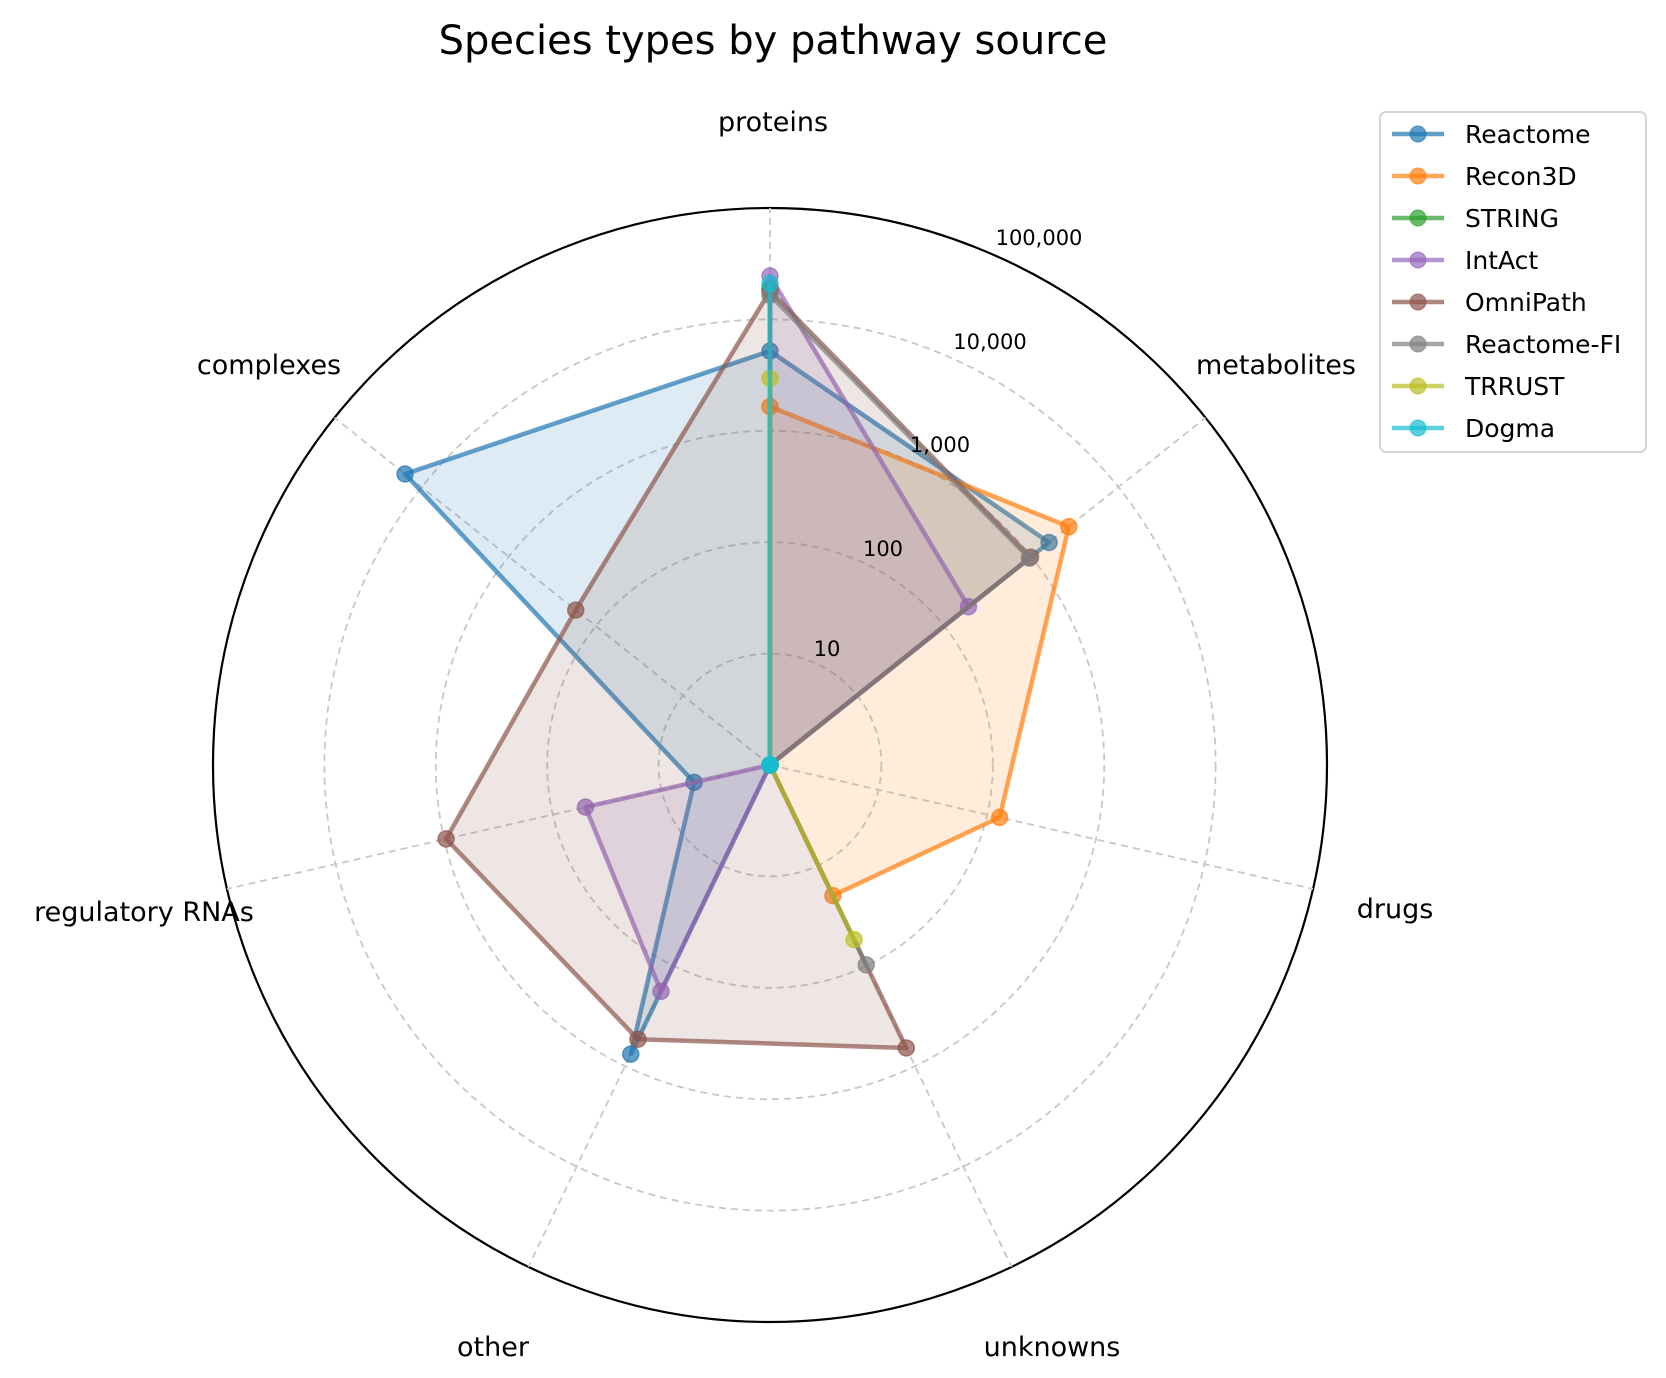 This screenshot has height=1378, width=1666. Describe the element at coordinates (1528, 134) in the screenshot. I see `legend-label: Reactome` at that location.